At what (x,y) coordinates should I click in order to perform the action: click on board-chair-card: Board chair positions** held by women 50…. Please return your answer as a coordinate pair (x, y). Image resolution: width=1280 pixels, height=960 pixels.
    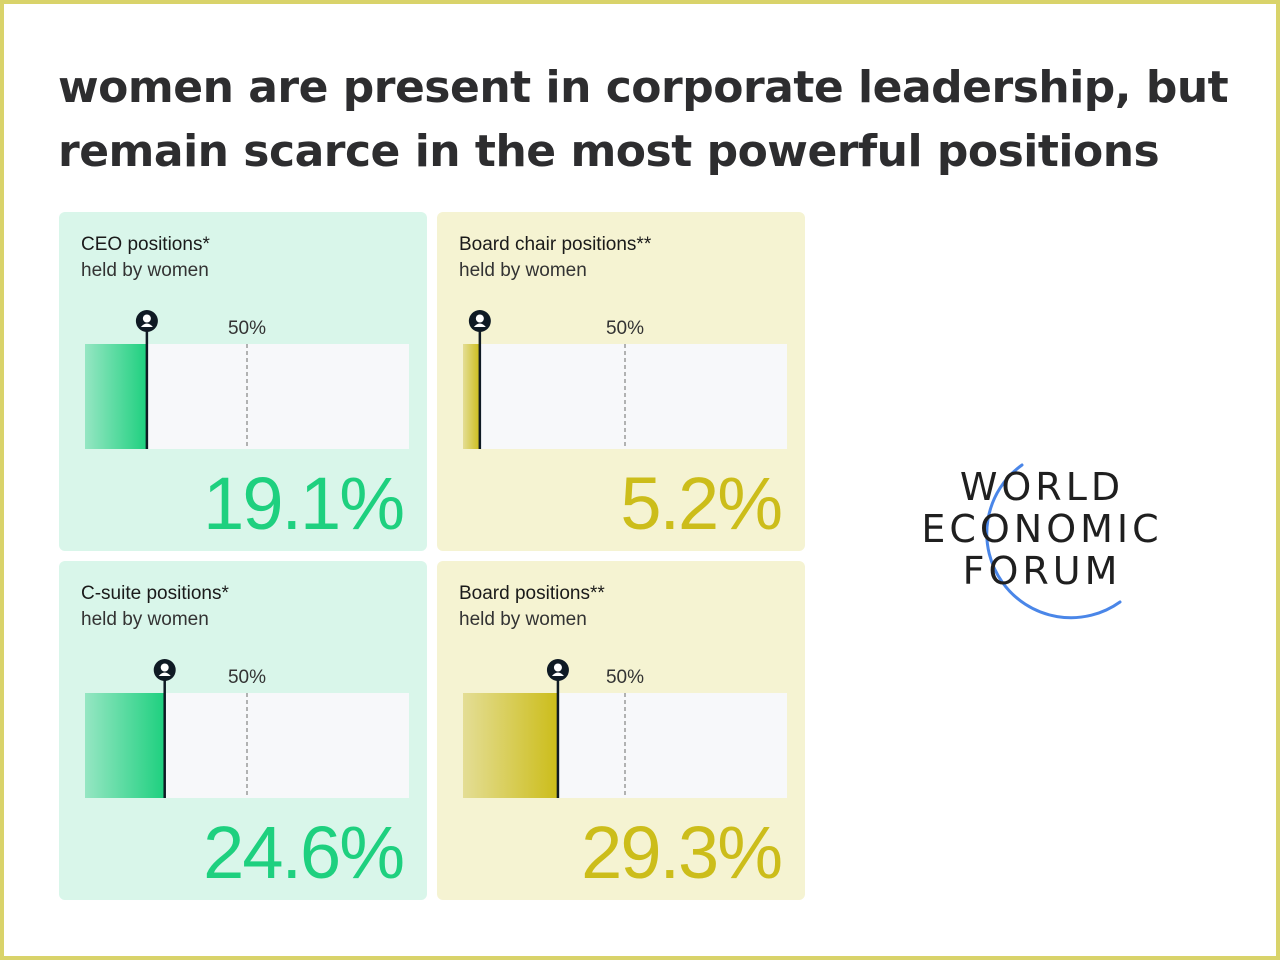
    Looking at the image, I should click on (621, 381).